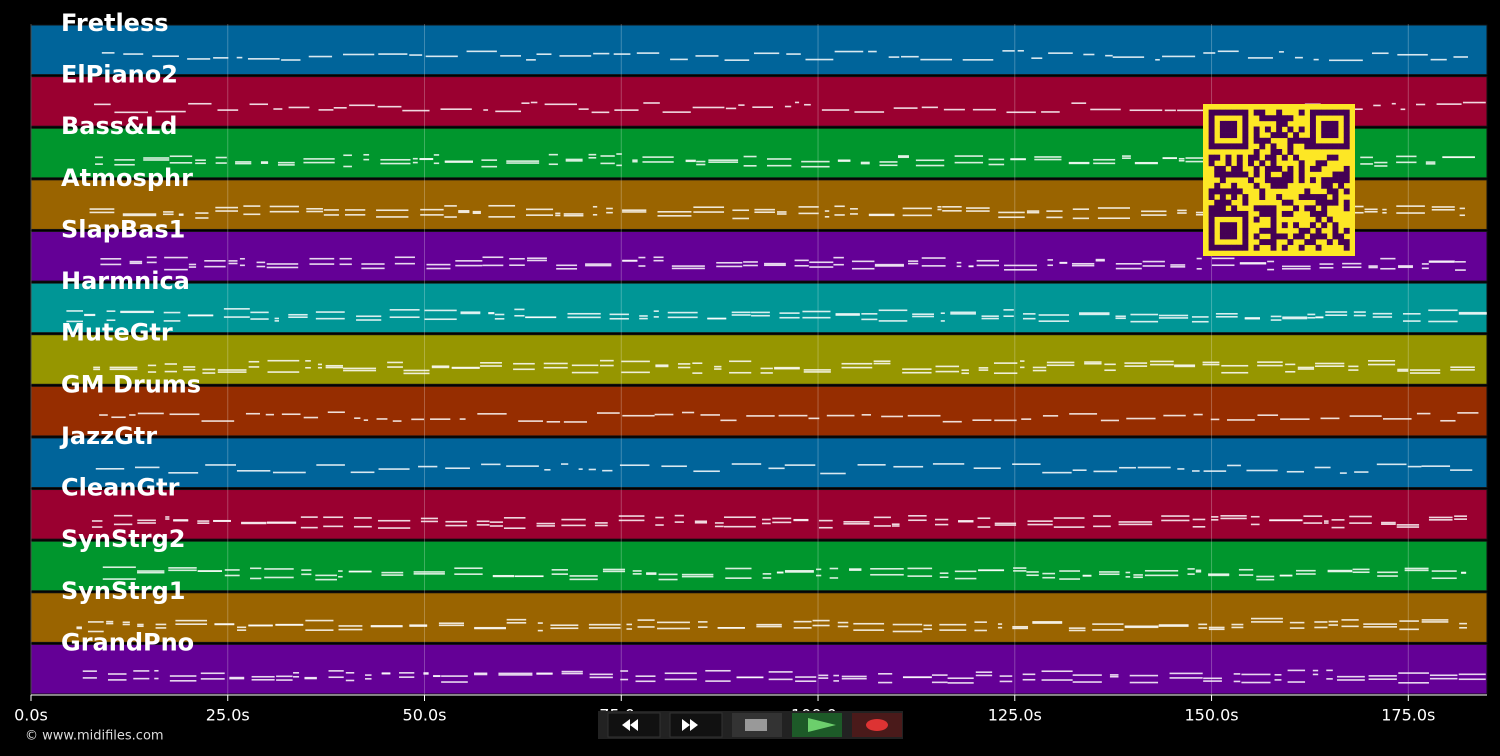  Describe the element at coordinates (877, 725) in the screenshot. I see `record-button` at that location.